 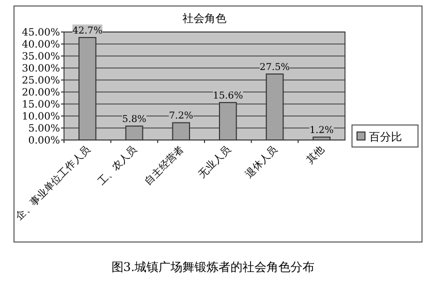 What do you see at coordinates (215, 162) in the screenshot?
I see `x-tick-label: 无业人员` at bounding box center [215, 162].